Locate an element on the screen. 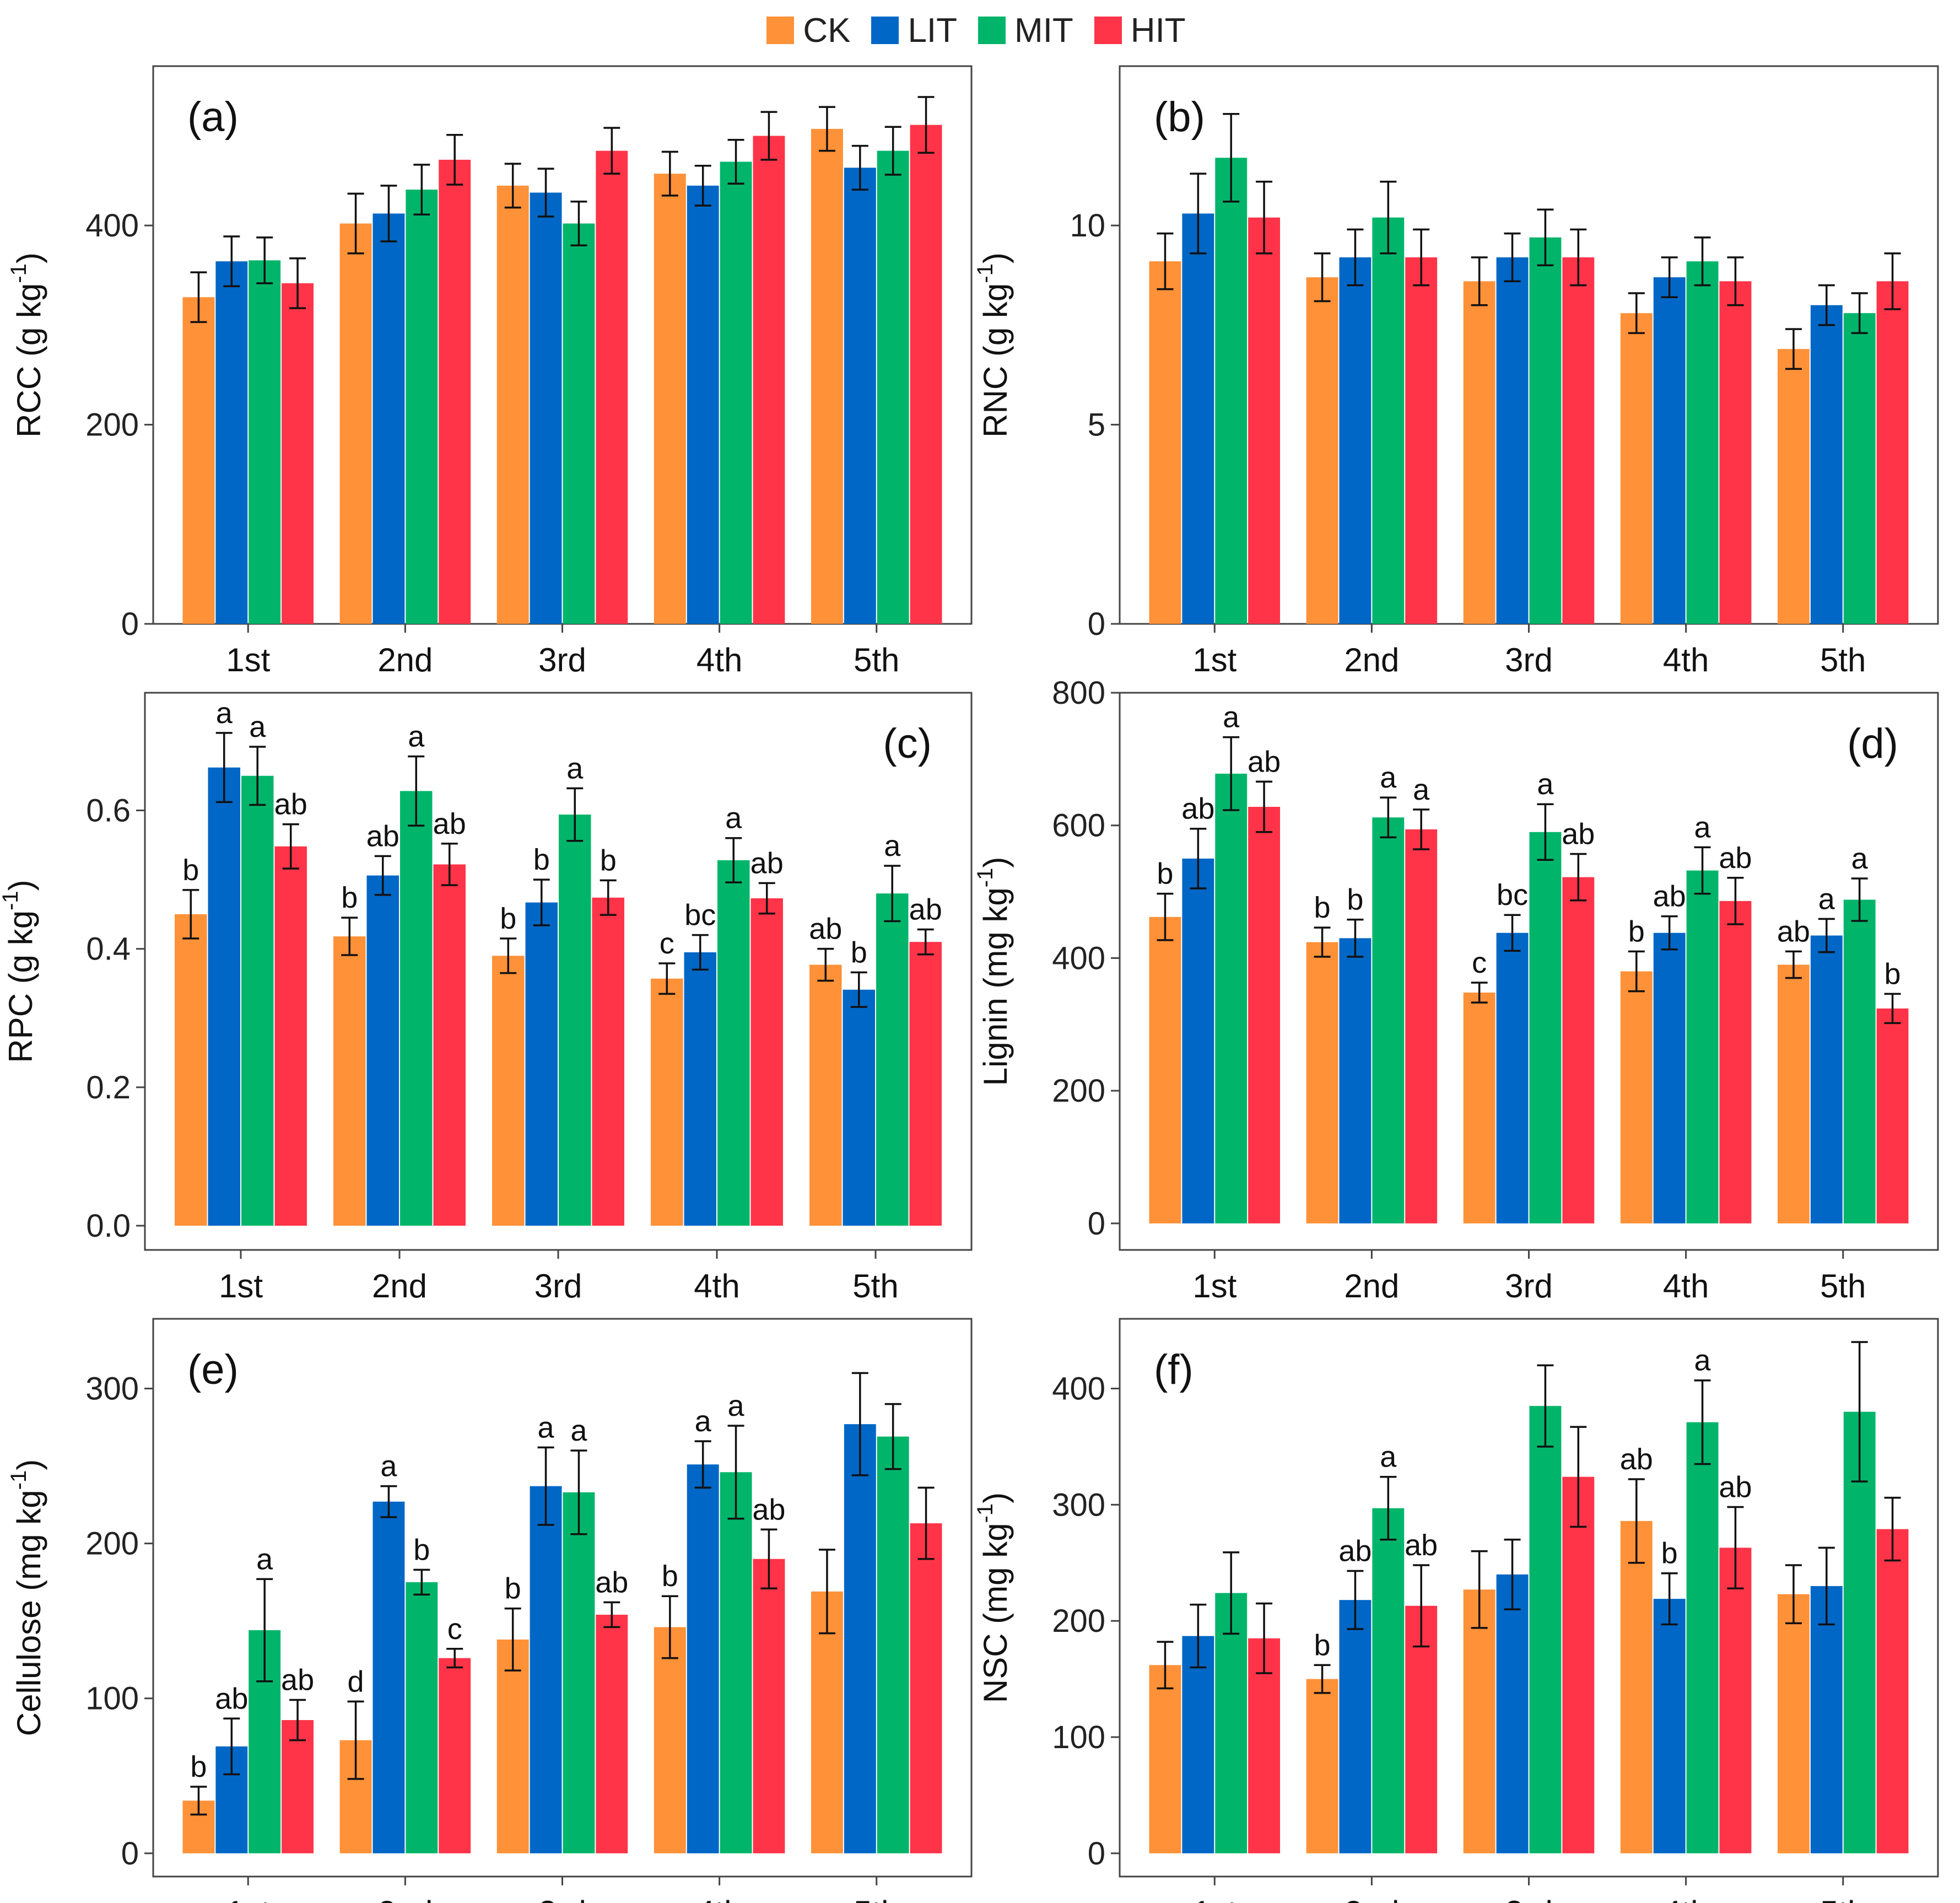  panel-label: (e) is located at coordinates (213, 1369).